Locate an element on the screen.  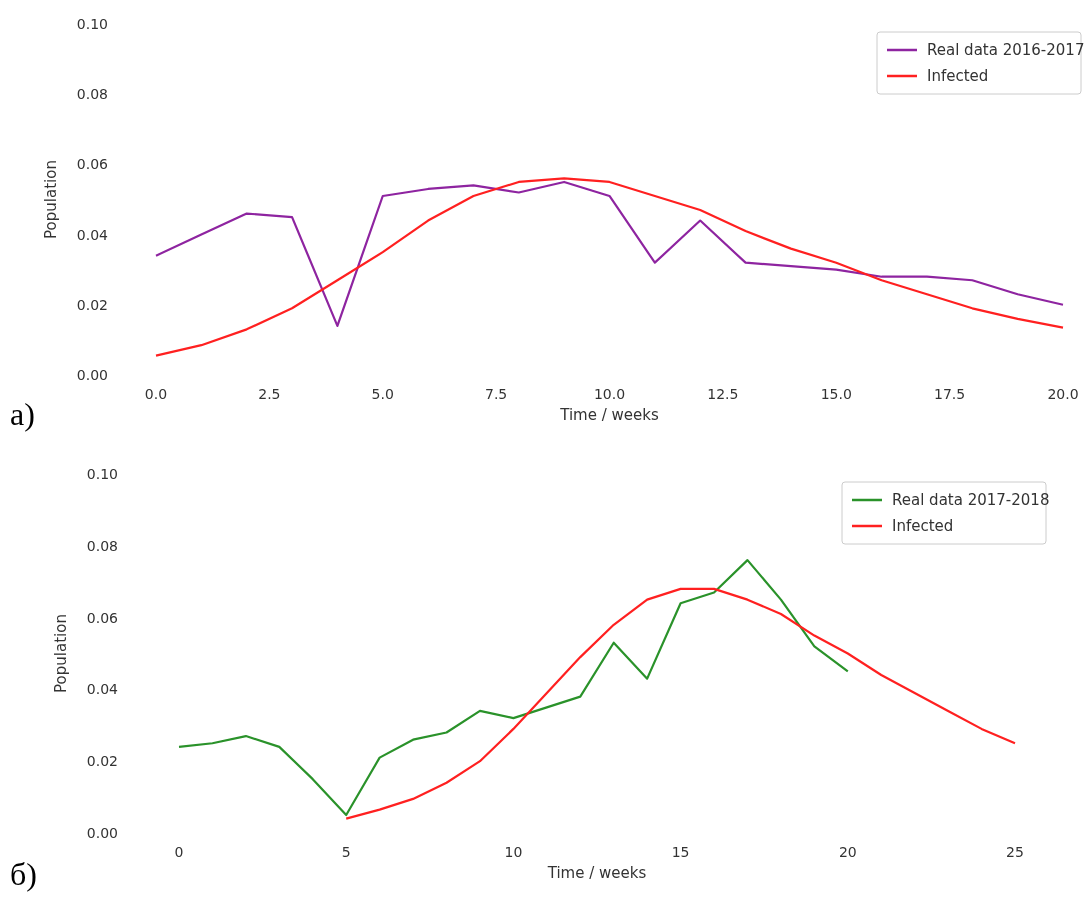
x-tick-label: 0.0 is located at coordinates (156, 394).